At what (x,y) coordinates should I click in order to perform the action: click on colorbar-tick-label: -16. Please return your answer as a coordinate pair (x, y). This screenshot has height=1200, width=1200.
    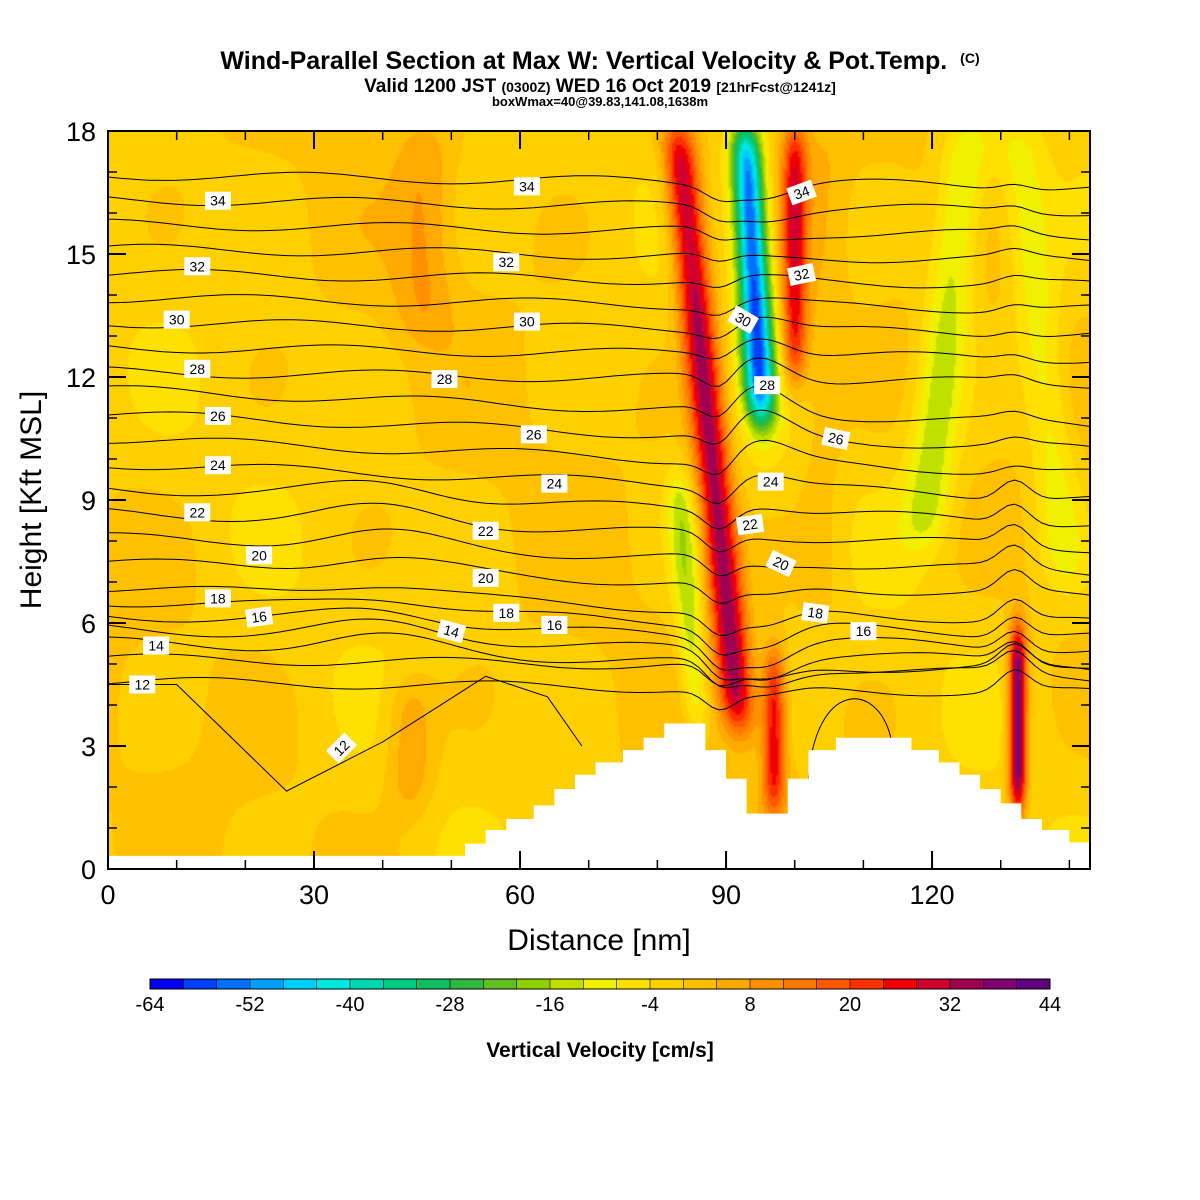
    Looking at the image, I should click on (550, 1005).